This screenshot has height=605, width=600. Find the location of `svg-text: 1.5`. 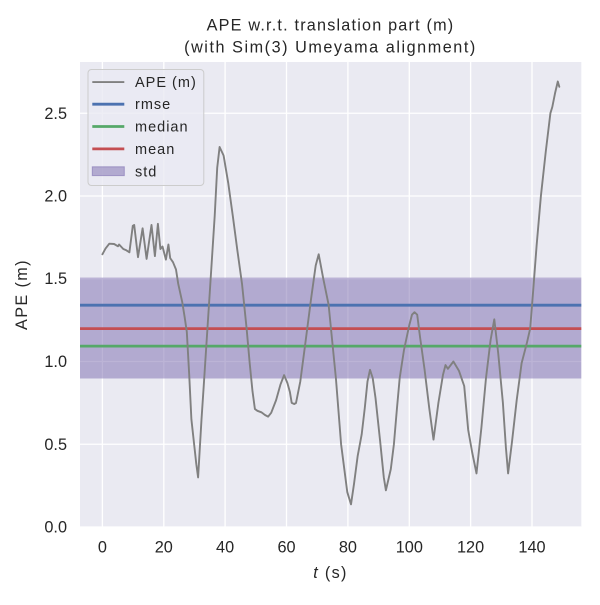

svg-text: 1.5 is located at coordinates (55, 279).